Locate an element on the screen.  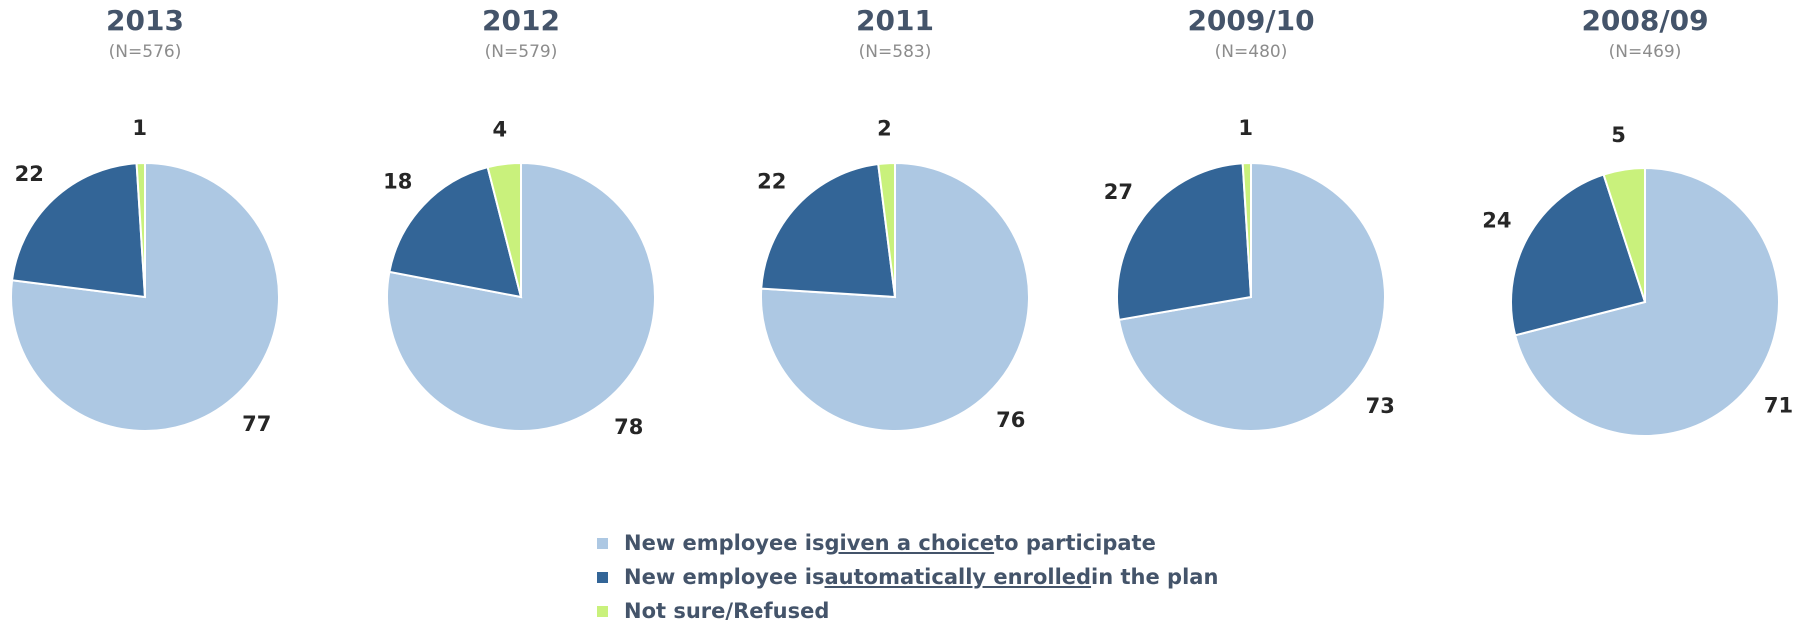
legend-item-unsure: Not sure/Refused is located at coordinates (907, 611).